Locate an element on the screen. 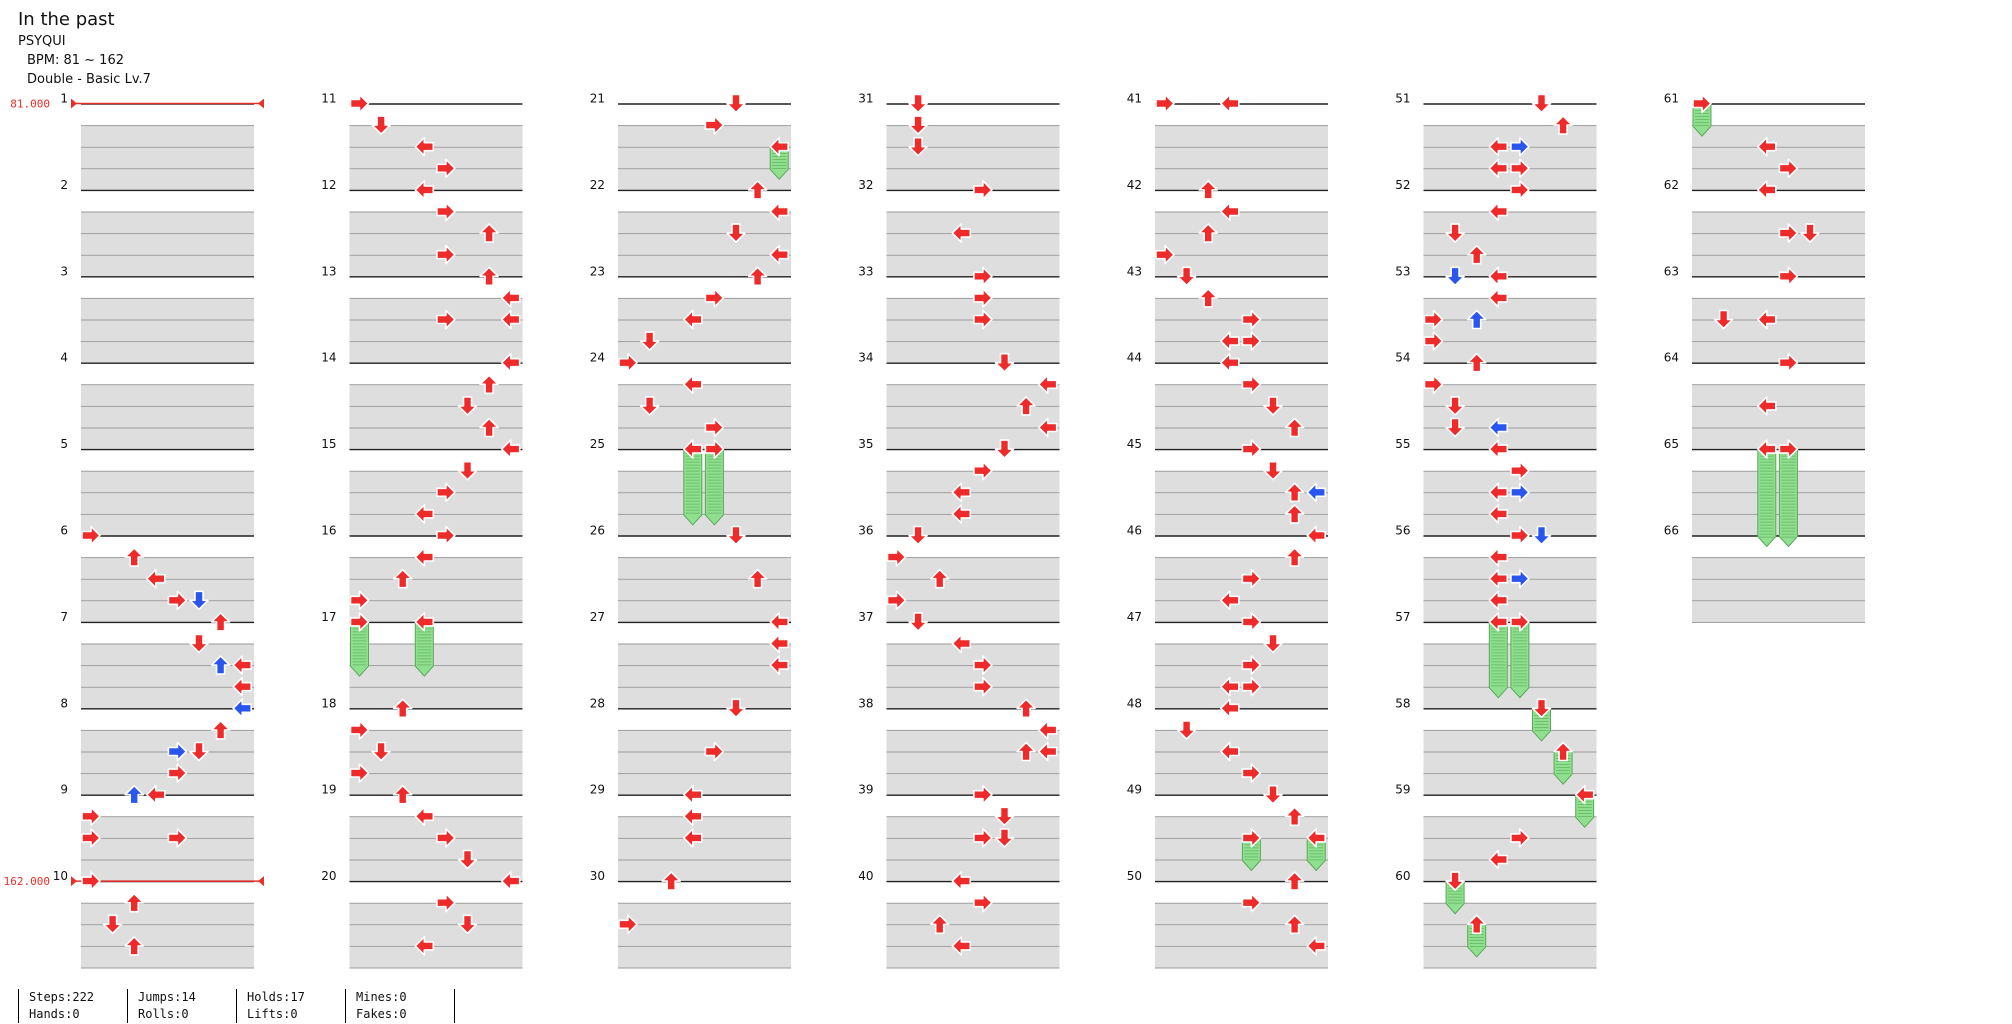 Image resolution: width=2012 pixels, height=1024 pixels. measure-block: 1 is located at coordinates (157, 141).